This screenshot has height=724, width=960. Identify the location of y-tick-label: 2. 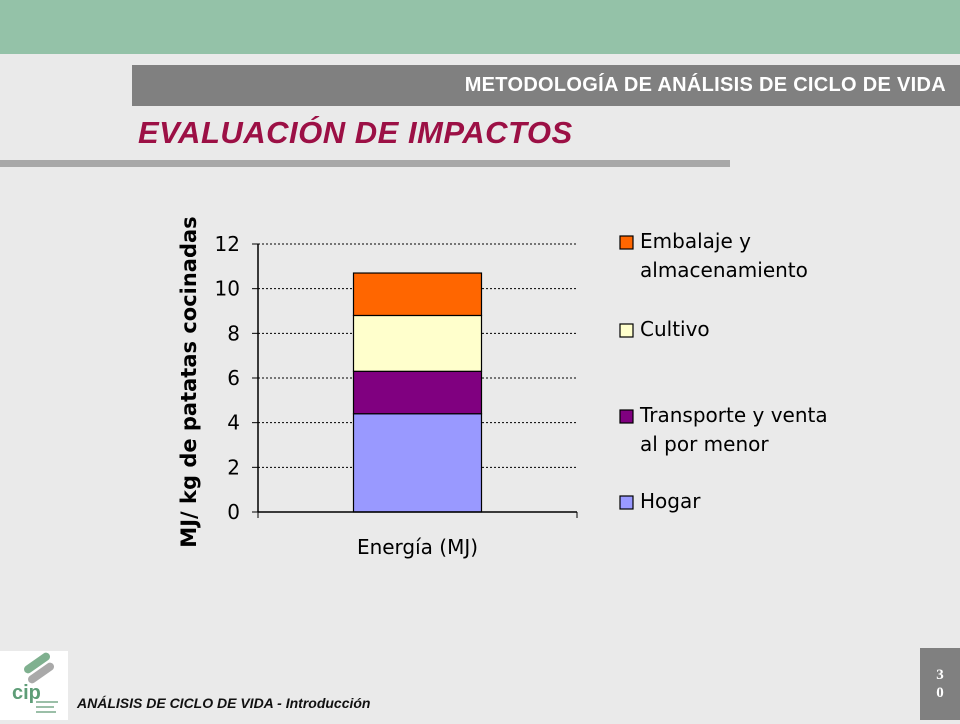
(233, 467).